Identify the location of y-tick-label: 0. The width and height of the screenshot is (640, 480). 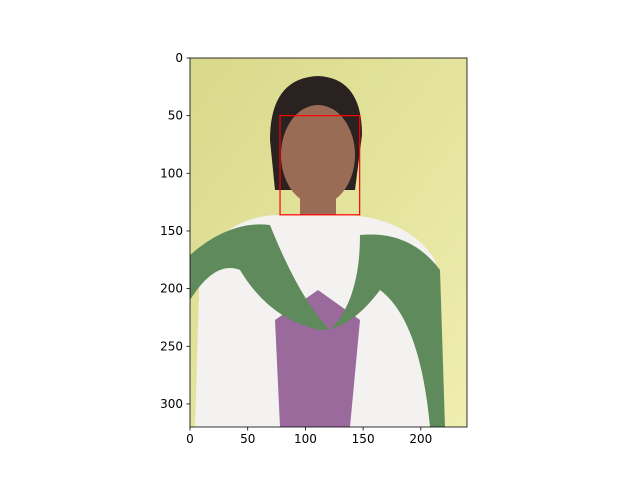
(179, 58).